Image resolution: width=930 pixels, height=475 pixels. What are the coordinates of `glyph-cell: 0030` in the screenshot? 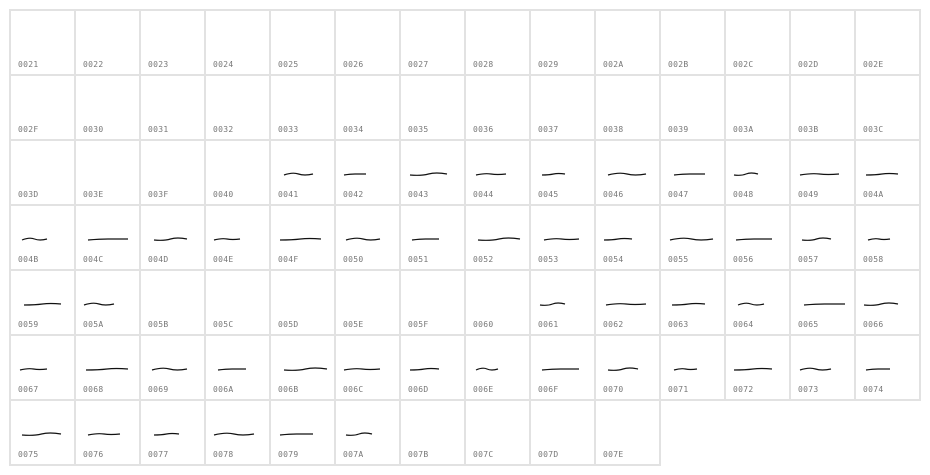 It's located at (107, 107).